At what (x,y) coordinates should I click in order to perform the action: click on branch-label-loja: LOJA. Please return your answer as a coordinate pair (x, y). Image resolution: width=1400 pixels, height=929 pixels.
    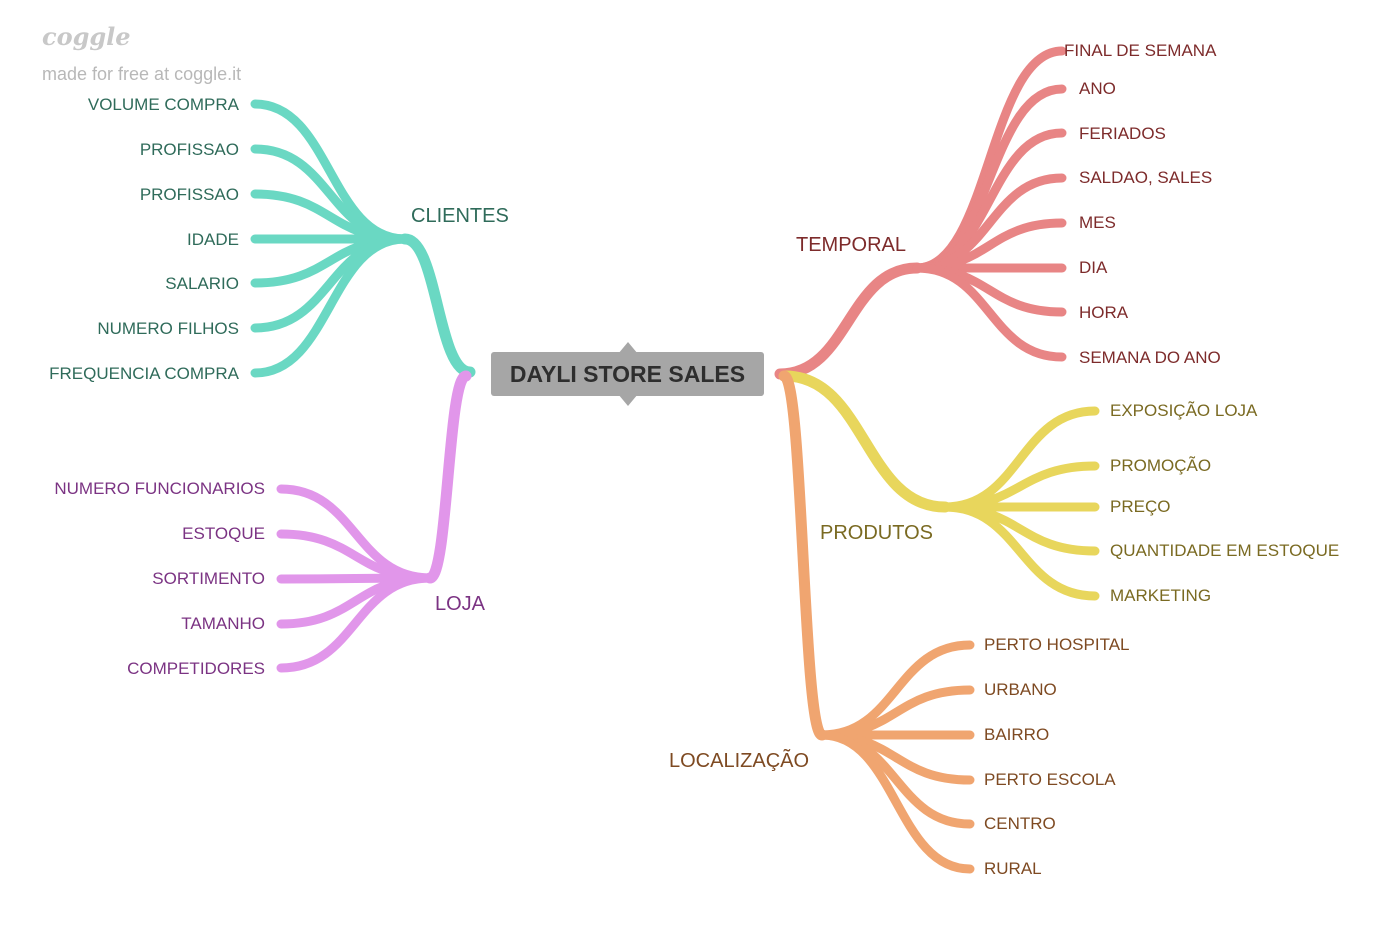
    Looking at the image, I should click on (460, 604).